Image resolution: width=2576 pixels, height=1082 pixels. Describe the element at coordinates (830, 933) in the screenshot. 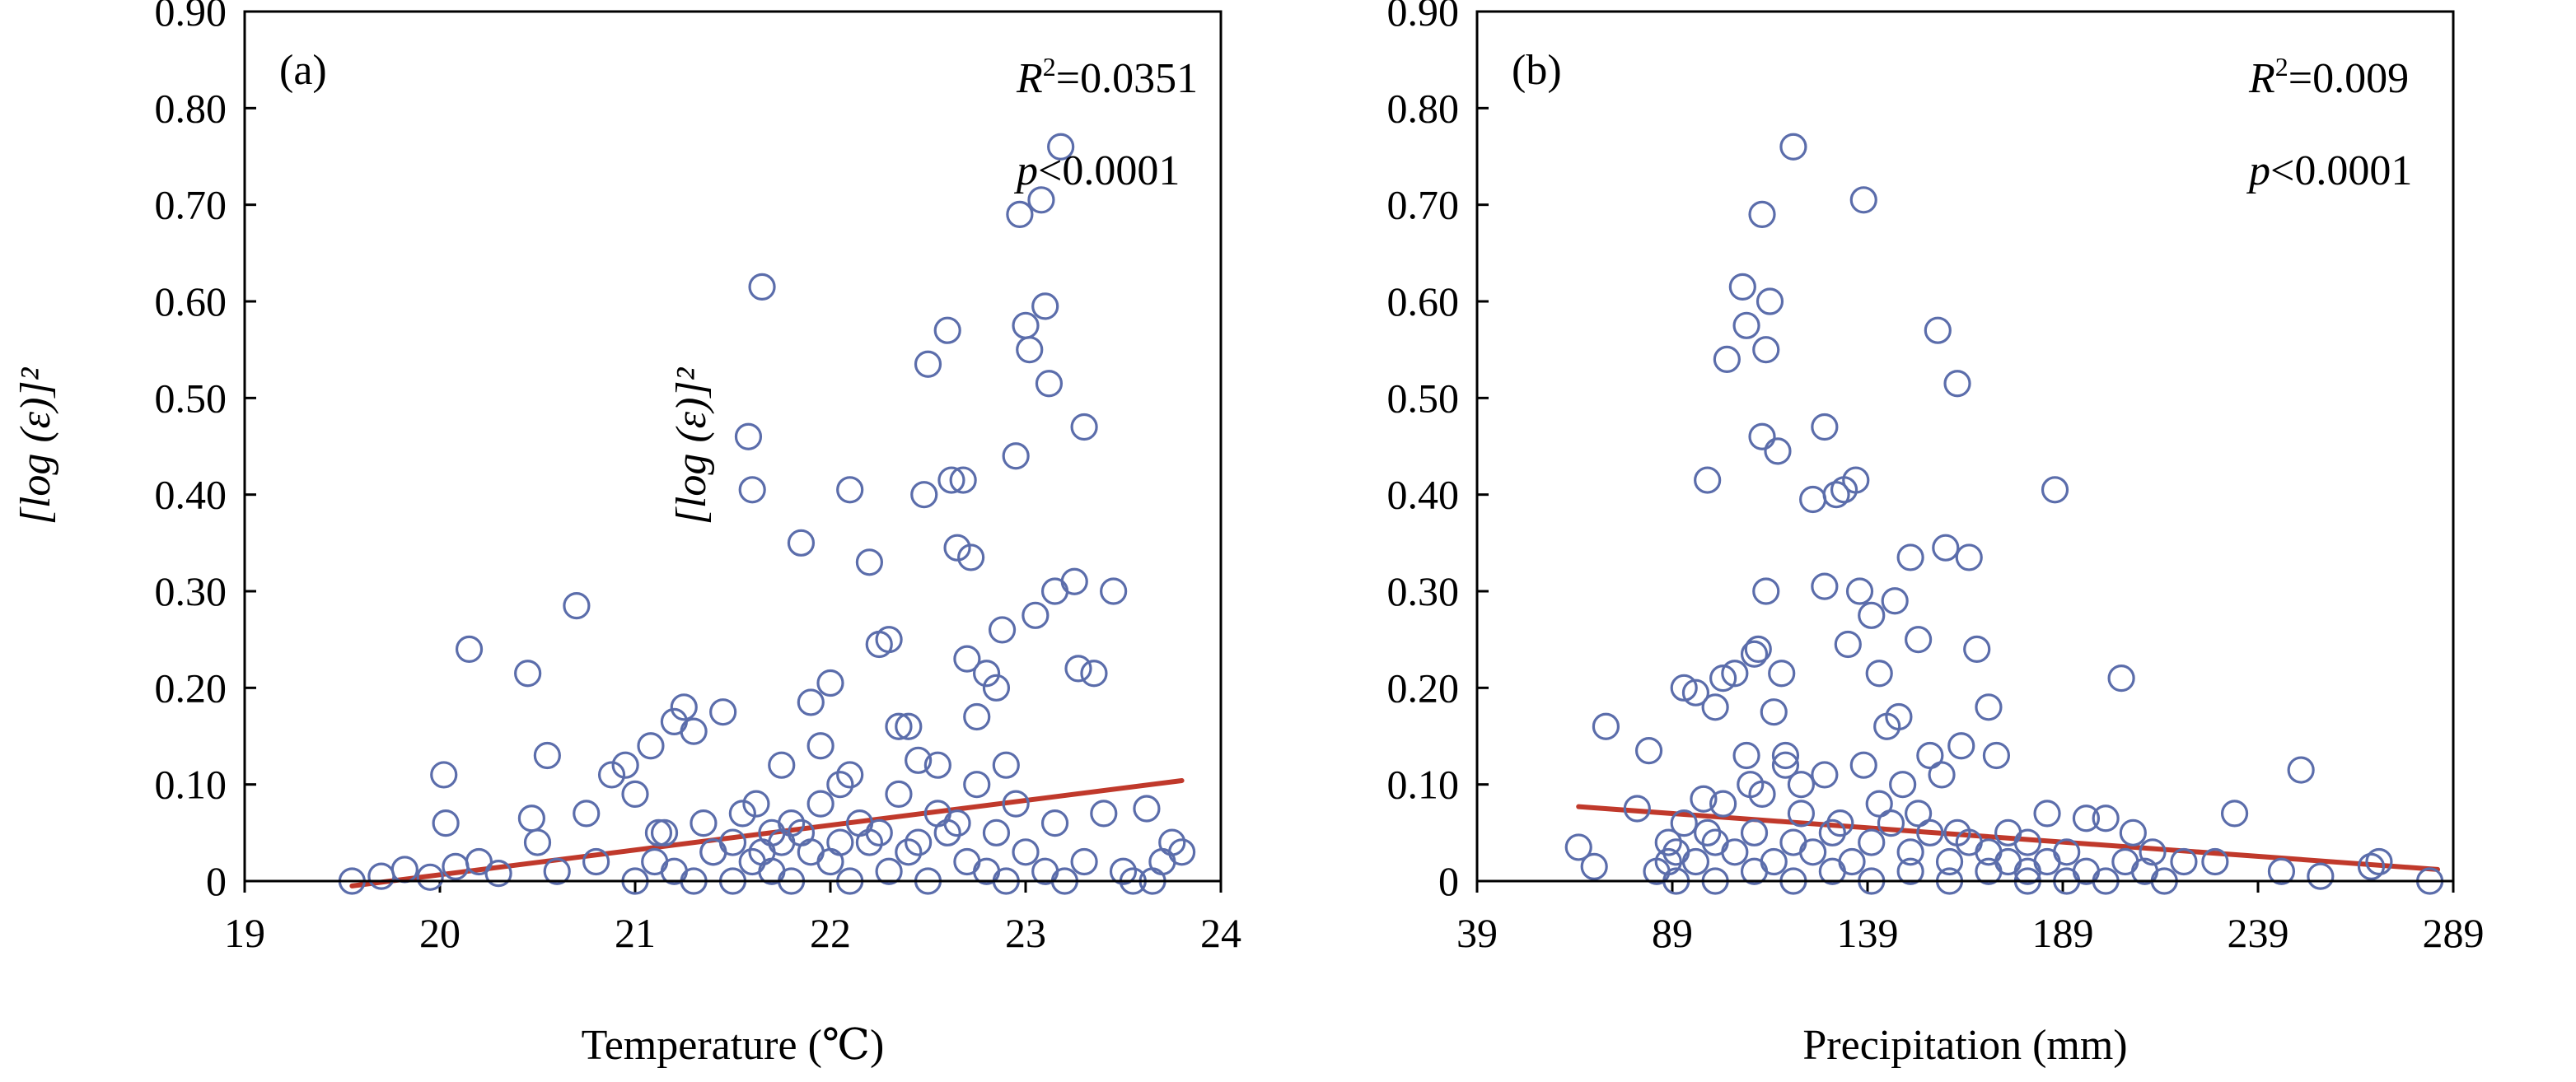

I see `x-tick-label: 22` at that location.